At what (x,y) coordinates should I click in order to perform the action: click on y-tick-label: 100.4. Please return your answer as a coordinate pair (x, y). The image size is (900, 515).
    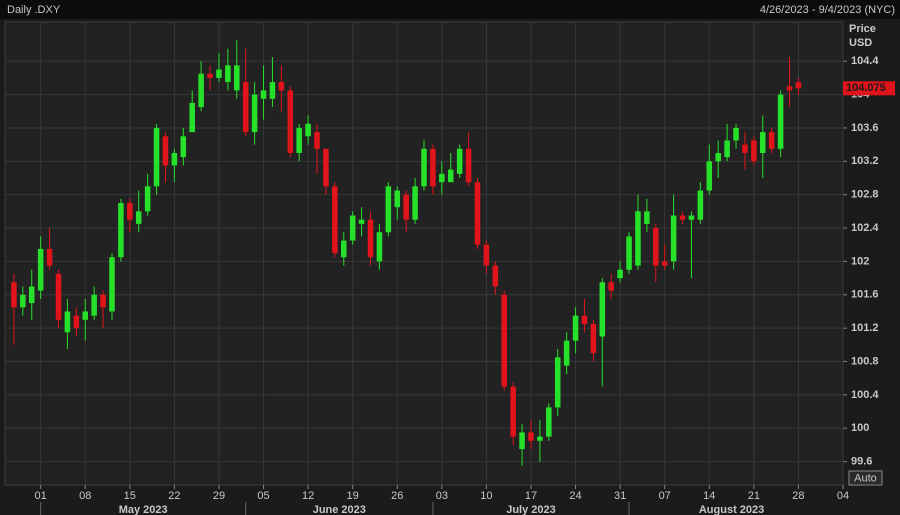
    Looking at the image, I should click on (865, 395).